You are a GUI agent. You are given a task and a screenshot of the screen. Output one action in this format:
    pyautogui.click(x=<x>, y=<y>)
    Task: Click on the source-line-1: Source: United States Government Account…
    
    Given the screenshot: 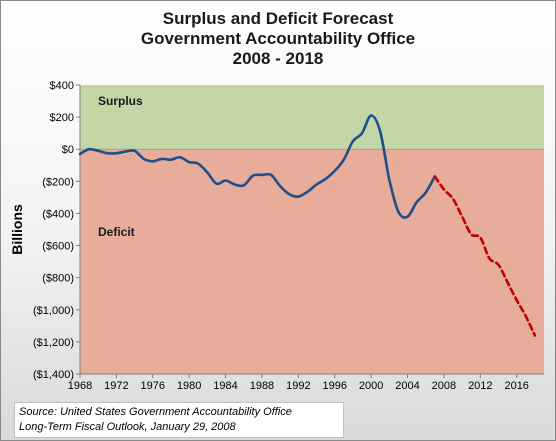 What is the action you would take?
    pyautogui.click(x=155, y=412)
    